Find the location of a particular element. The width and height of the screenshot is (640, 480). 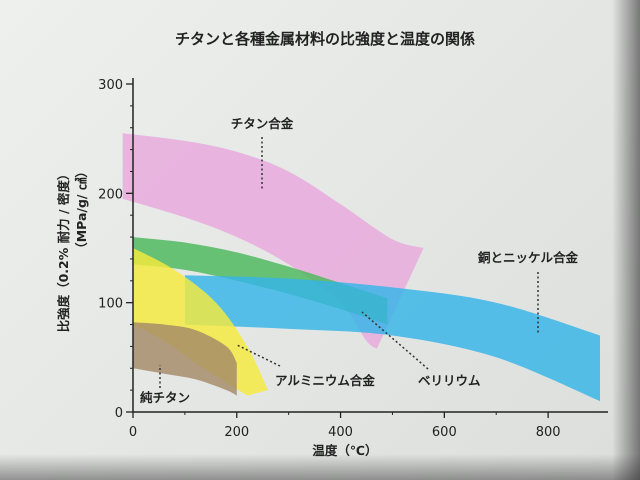

x-axis-label: 温度（℃） is located at coordinates (344, 450).